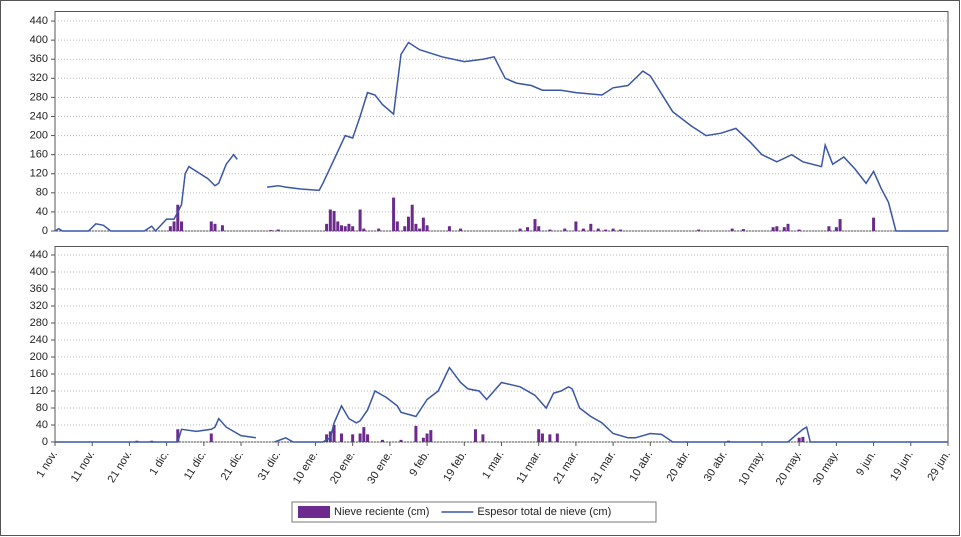  What do you see at coordinates (39, 391) in the screenshot?
I see `y-tick-label: 120` at bounding box center [39, 391].